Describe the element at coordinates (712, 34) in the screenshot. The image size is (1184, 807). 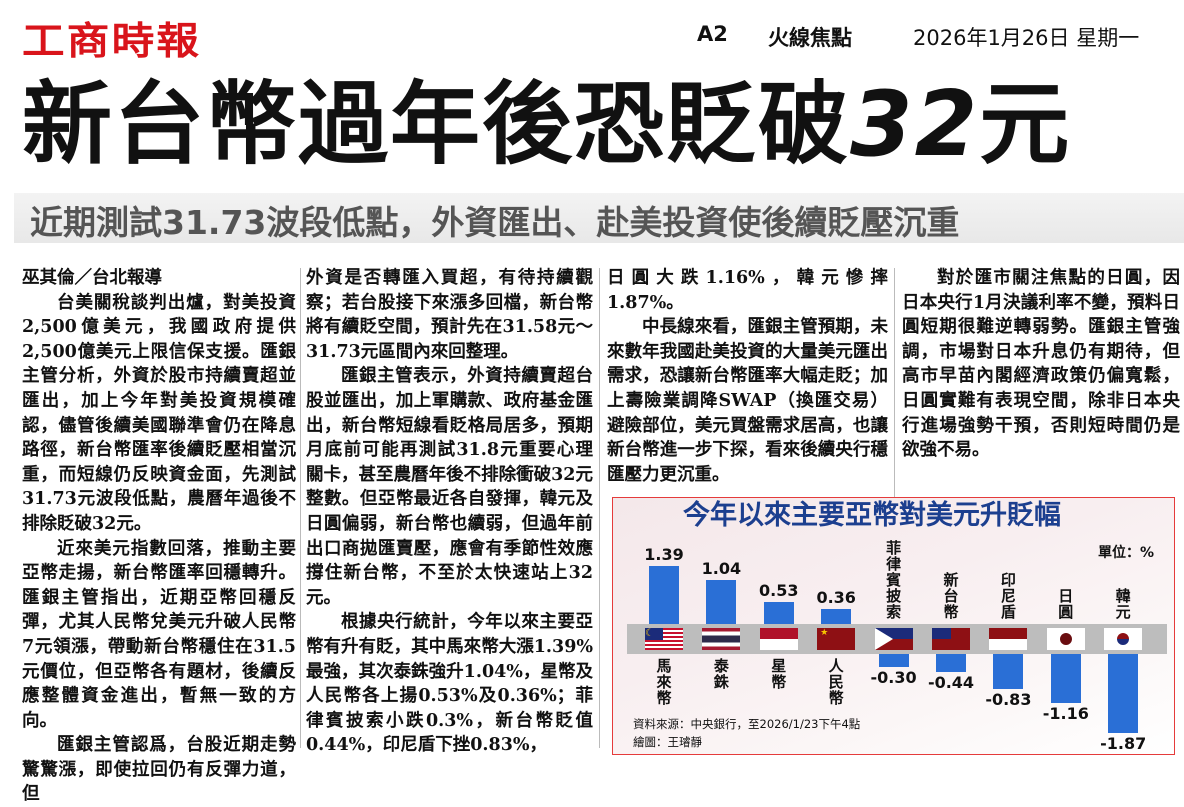
I see `page-number: A2` at that location.